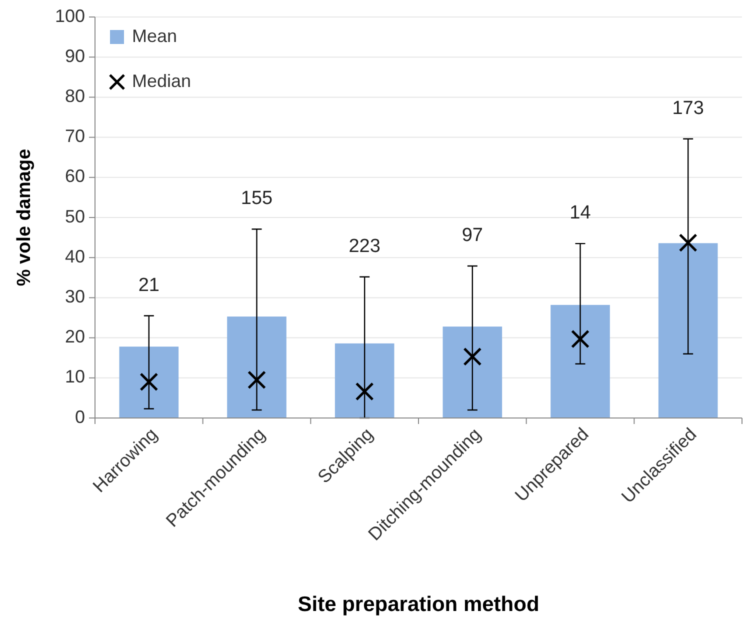 The height and width of the screenshot is (623, 754). I want to click on y-axis-title: % vole damage, so click(24, 217).